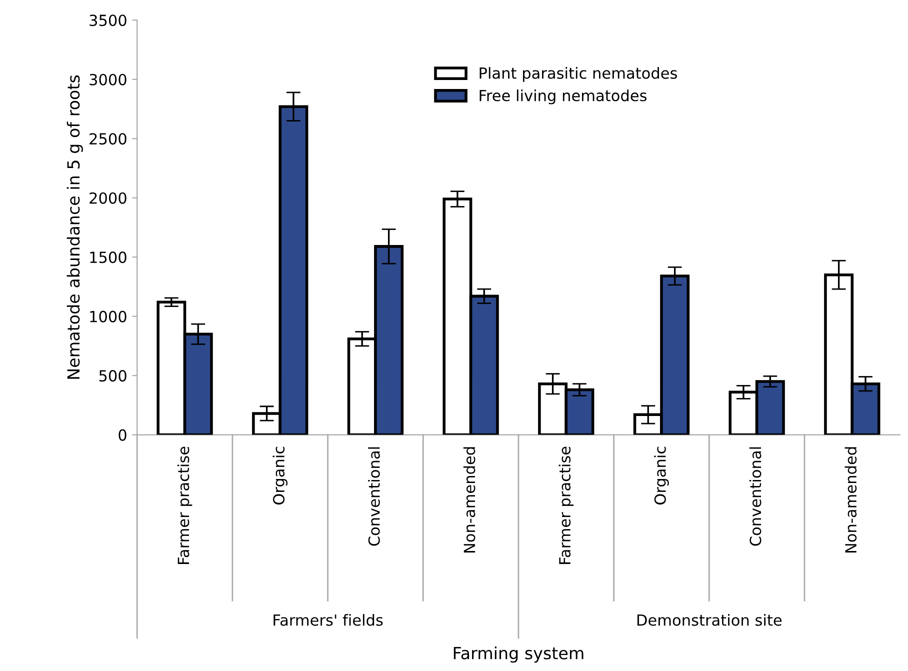  What do you see at coordinates (108, 258) in the screenshot?
I see `y-tick-label: 1500` at bounding box center [108, 258].